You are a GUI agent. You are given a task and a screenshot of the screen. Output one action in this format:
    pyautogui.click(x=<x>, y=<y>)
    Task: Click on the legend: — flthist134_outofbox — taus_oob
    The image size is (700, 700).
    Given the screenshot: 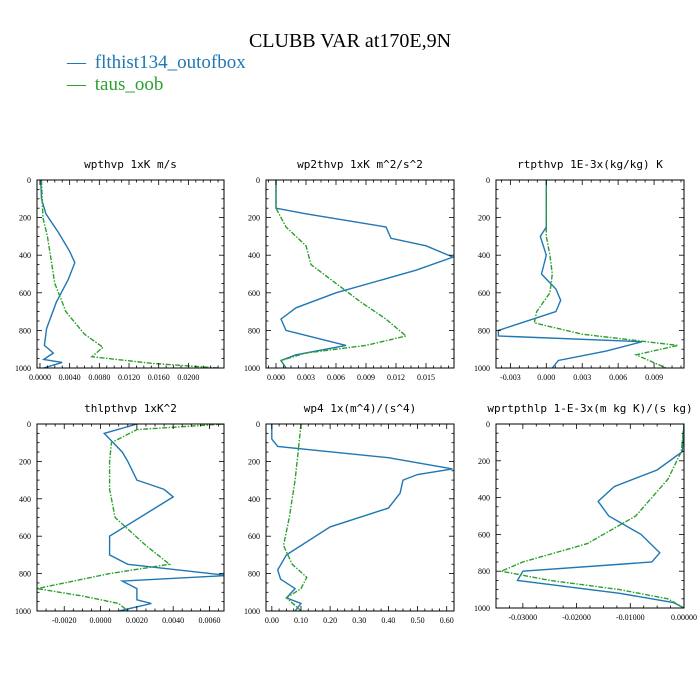 What is the action you would take?
    pyautogui.click(x=156, y=73)
    